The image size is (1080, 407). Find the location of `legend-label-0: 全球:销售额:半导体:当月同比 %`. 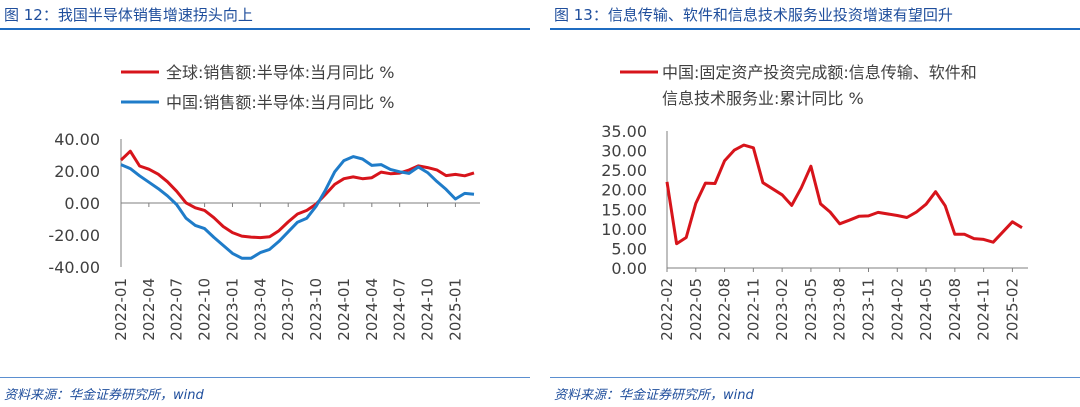

legend-label-0: 全球:销售额:半导体:当月同比 % is located at coordinates (280, 72).